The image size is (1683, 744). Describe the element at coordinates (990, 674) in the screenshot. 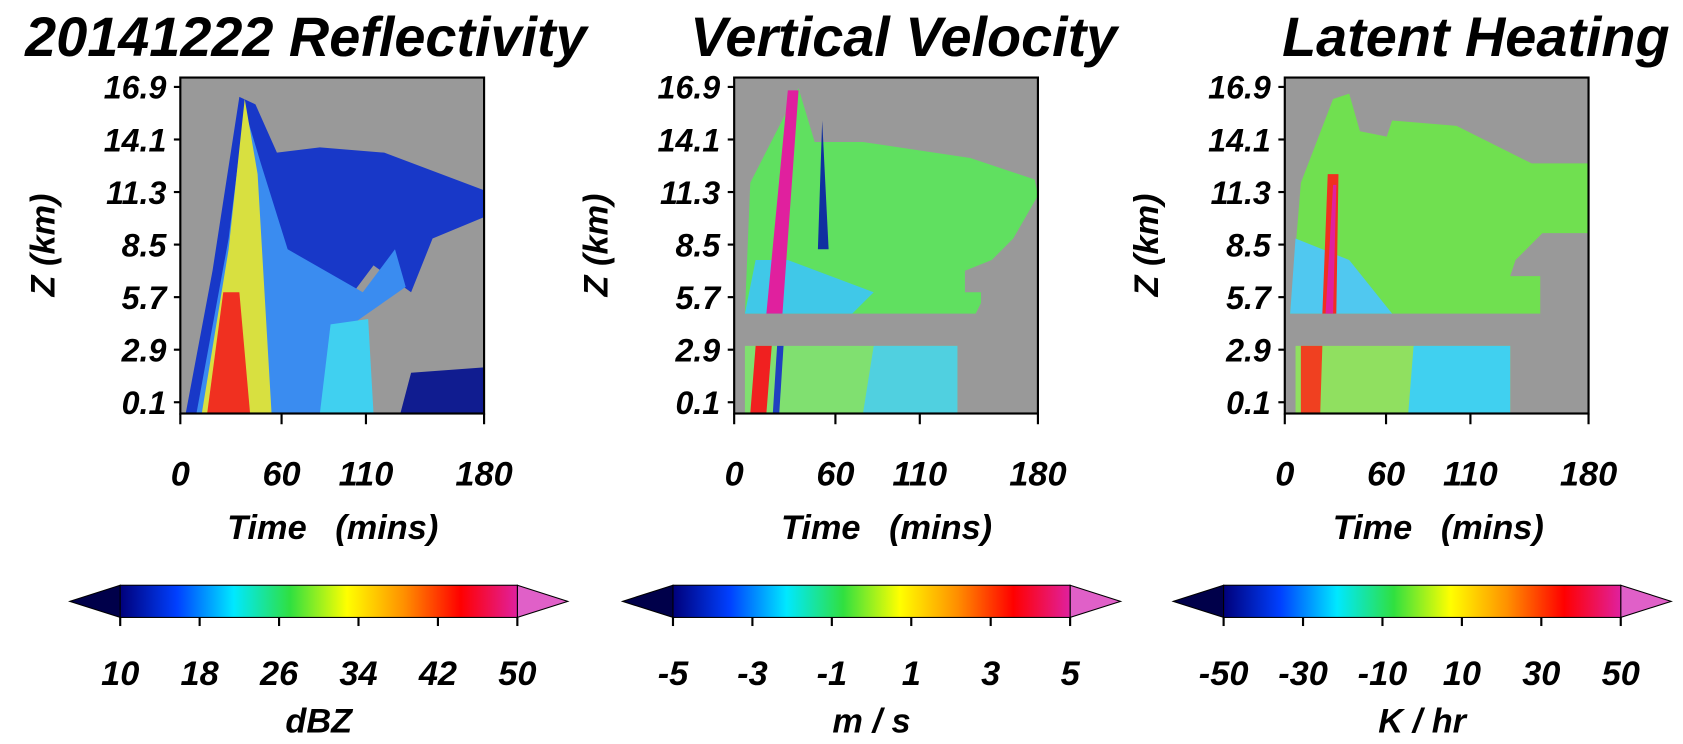

I see `colorbar-tick-label: 3` at that location.